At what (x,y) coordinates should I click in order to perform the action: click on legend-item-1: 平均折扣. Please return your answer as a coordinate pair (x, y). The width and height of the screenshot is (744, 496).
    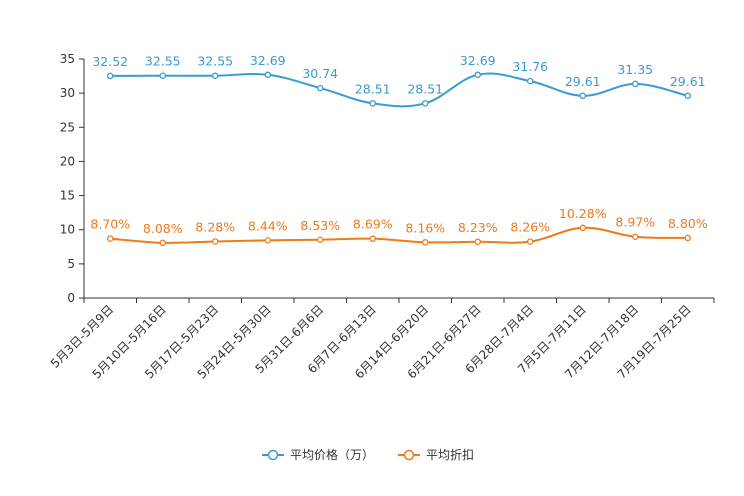
    Looking at the image, I should click on (436, 454).